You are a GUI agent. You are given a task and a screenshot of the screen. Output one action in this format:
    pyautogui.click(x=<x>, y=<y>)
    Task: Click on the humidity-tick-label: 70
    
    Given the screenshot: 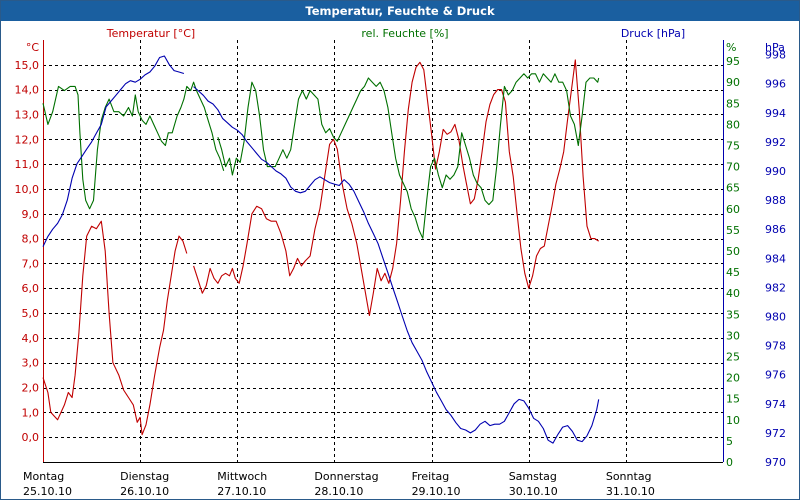 What is the action you would take?
    pyautogui.click(x=733, y=167)
    